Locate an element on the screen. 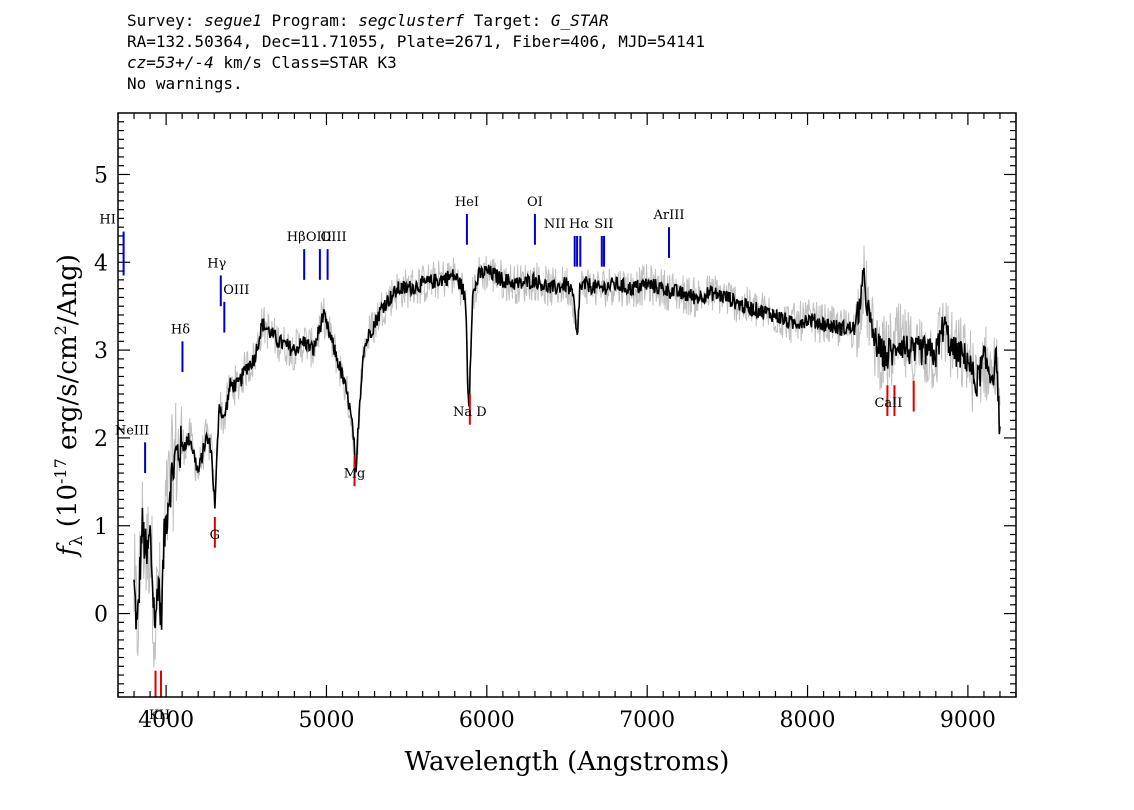 The height and width of the screenshot is (810, 1134). x-tick-label: 5000 is located at coordinates (326, 720).